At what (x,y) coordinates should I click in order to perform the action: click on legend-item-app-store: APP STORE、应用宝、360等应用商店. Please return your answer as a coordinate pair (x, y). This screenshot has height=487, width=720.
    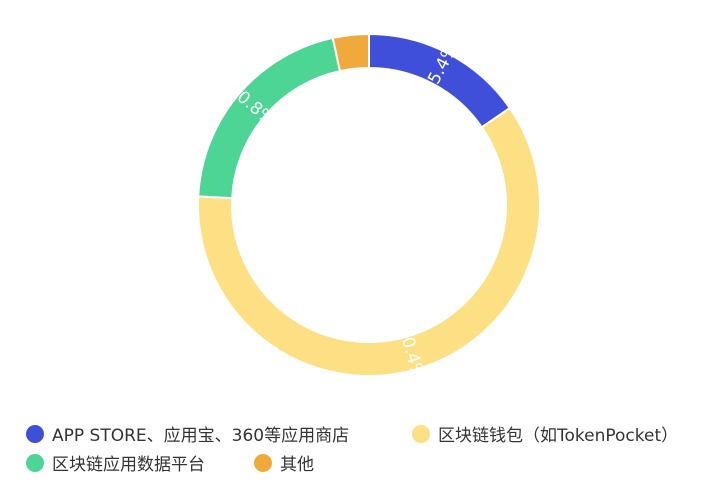
    Looking at the image, I should click on (187, 433).